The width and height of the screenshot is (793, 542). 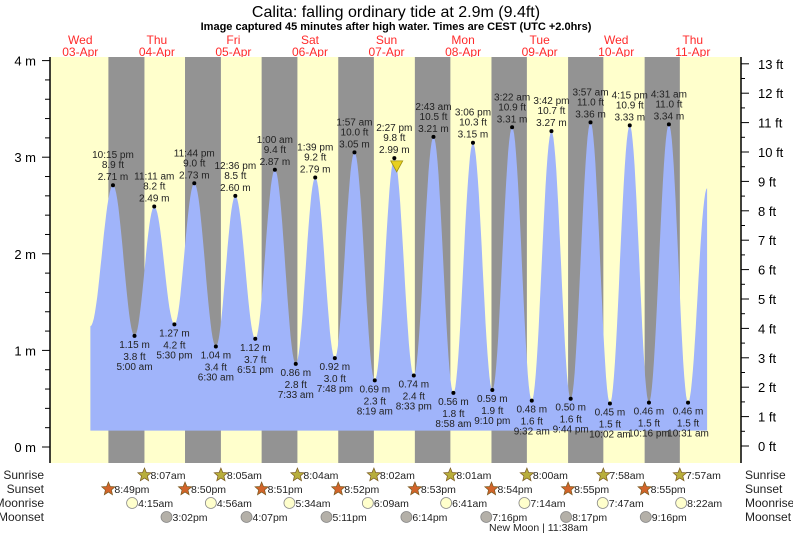 What do you see at coordinates (25, 254) in the screenshot?
I see `left-tick-label: 2 m` at bounding box center [25, 254].